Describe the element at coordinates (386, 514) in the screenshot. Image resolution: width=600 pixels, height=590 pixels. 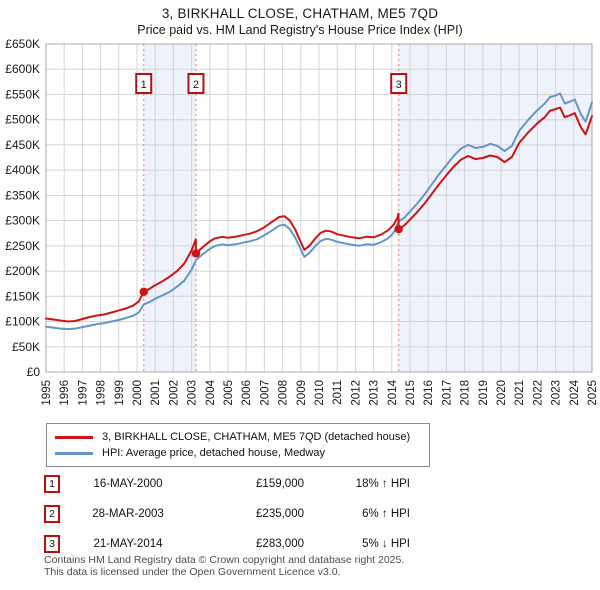
I see `sale-vs-hpi: 6% ↑ HPI` at that location.